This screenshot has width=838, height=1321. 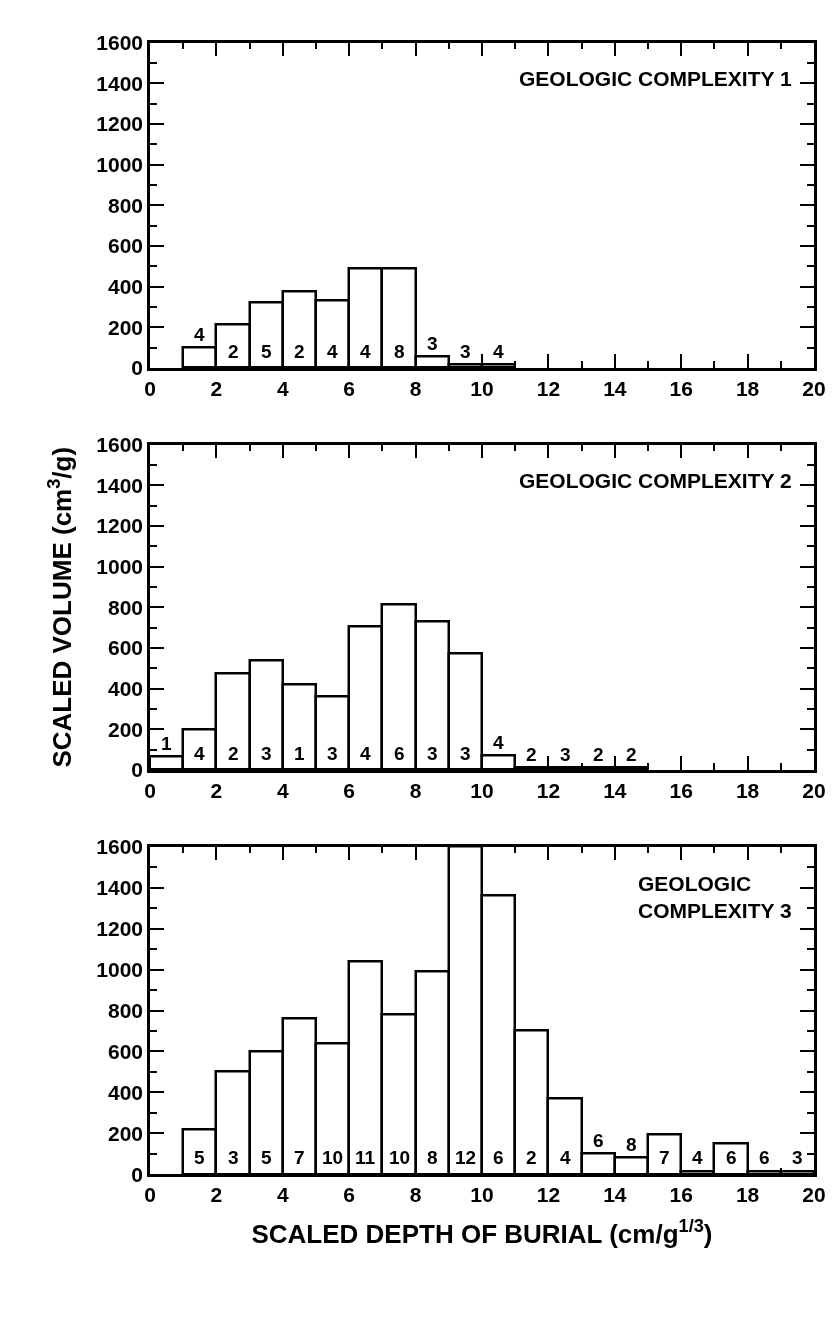 What do you see at coordinates (655, 78) in the screenshot?
I see `annotation: GEOLOGIC COMPLEXITY 1` at bounding box center [655, 78].